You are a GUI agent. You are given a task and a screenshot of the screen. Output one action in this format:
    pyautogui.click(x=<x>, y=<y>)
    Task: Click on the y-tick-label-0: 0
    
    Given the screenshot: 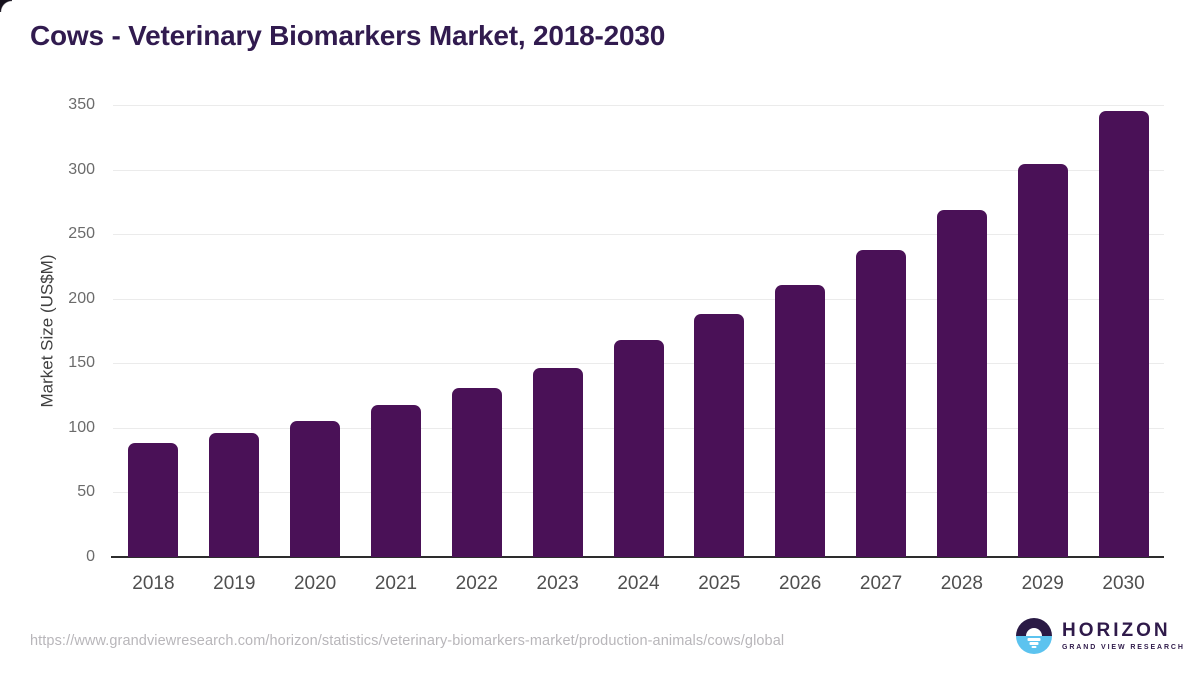 What is the action you would take?
    pyautogui.click(x=90, y=556)
    